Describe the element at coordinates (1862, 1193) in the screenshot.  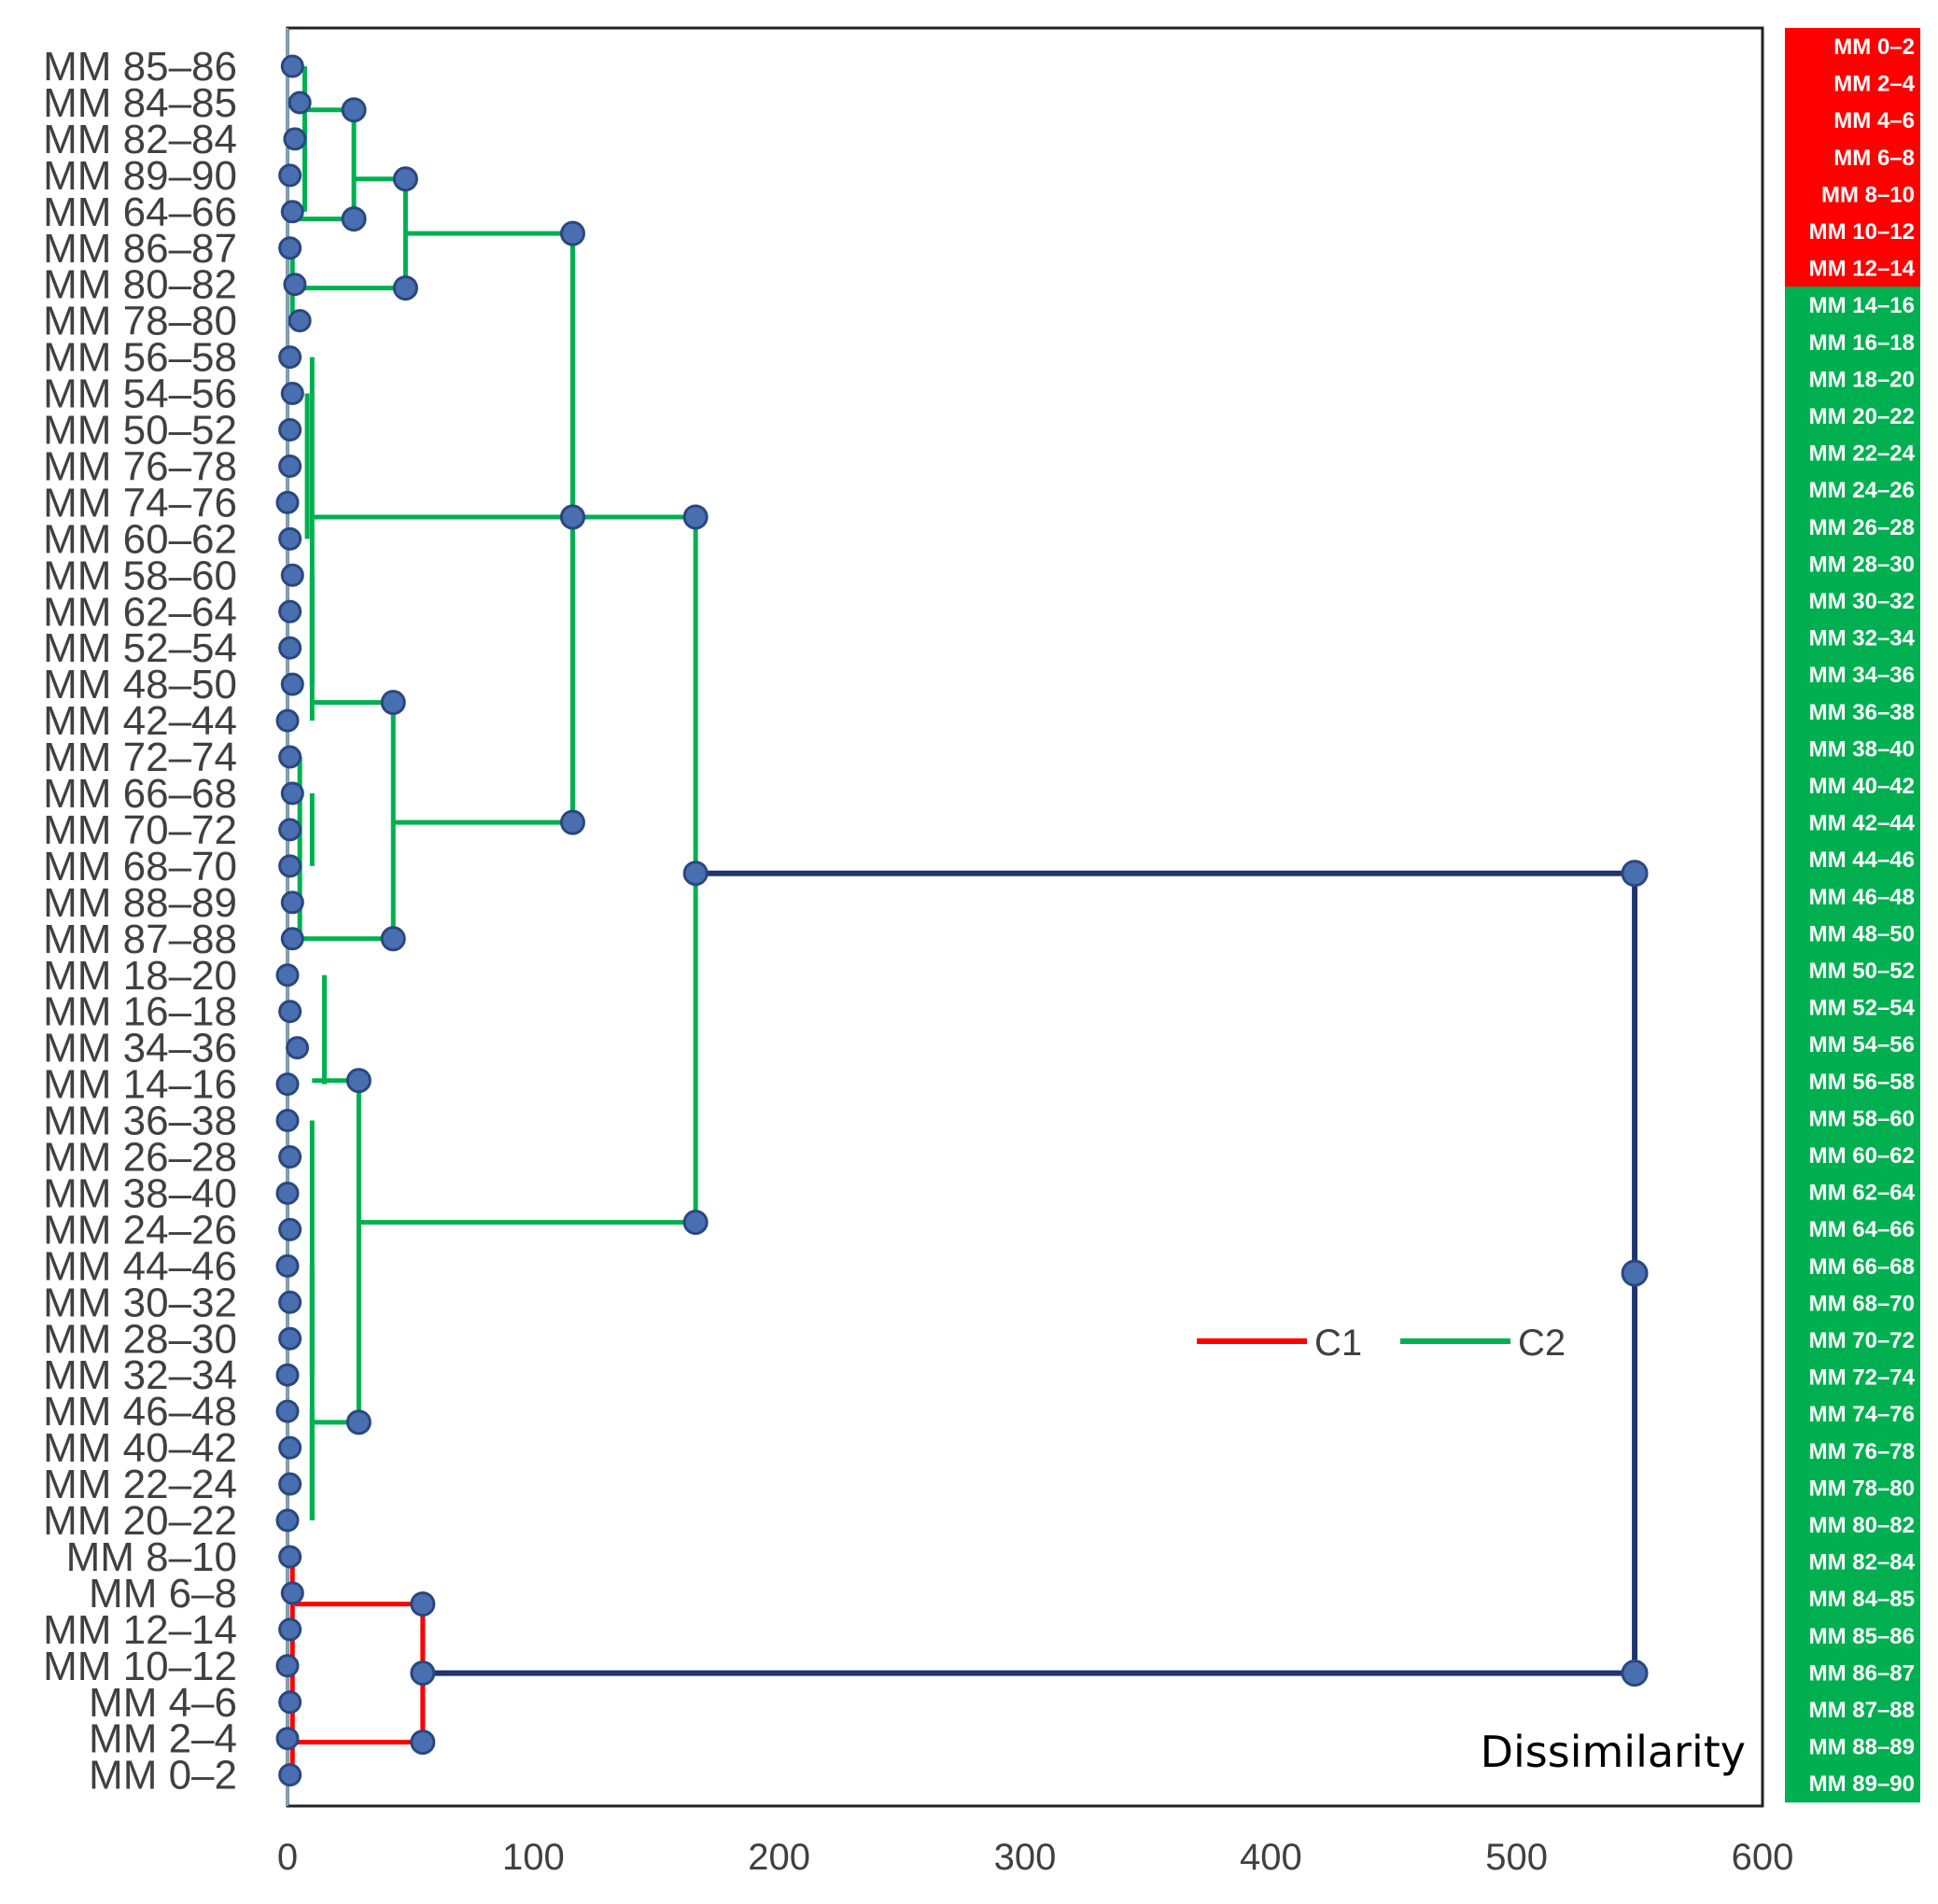
I see `group-strip-label: MM 62–64` at that location.